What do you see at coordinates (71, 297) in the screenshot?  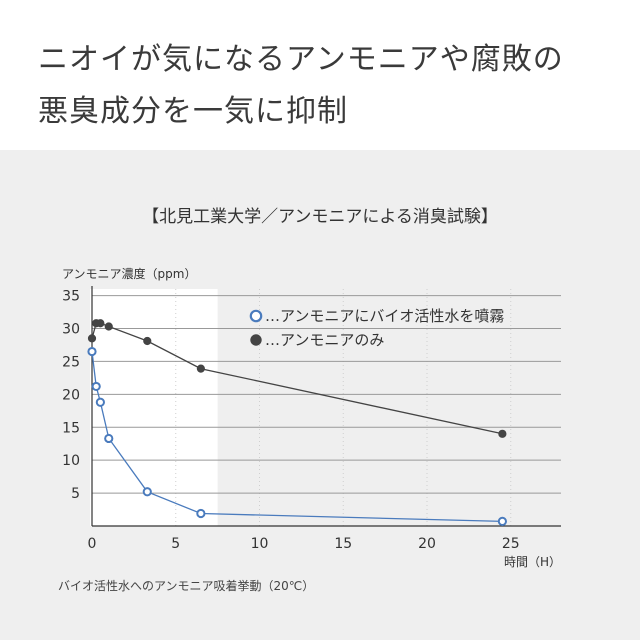 I see `y-tick-label: 35` at bounding box center [71, 297].